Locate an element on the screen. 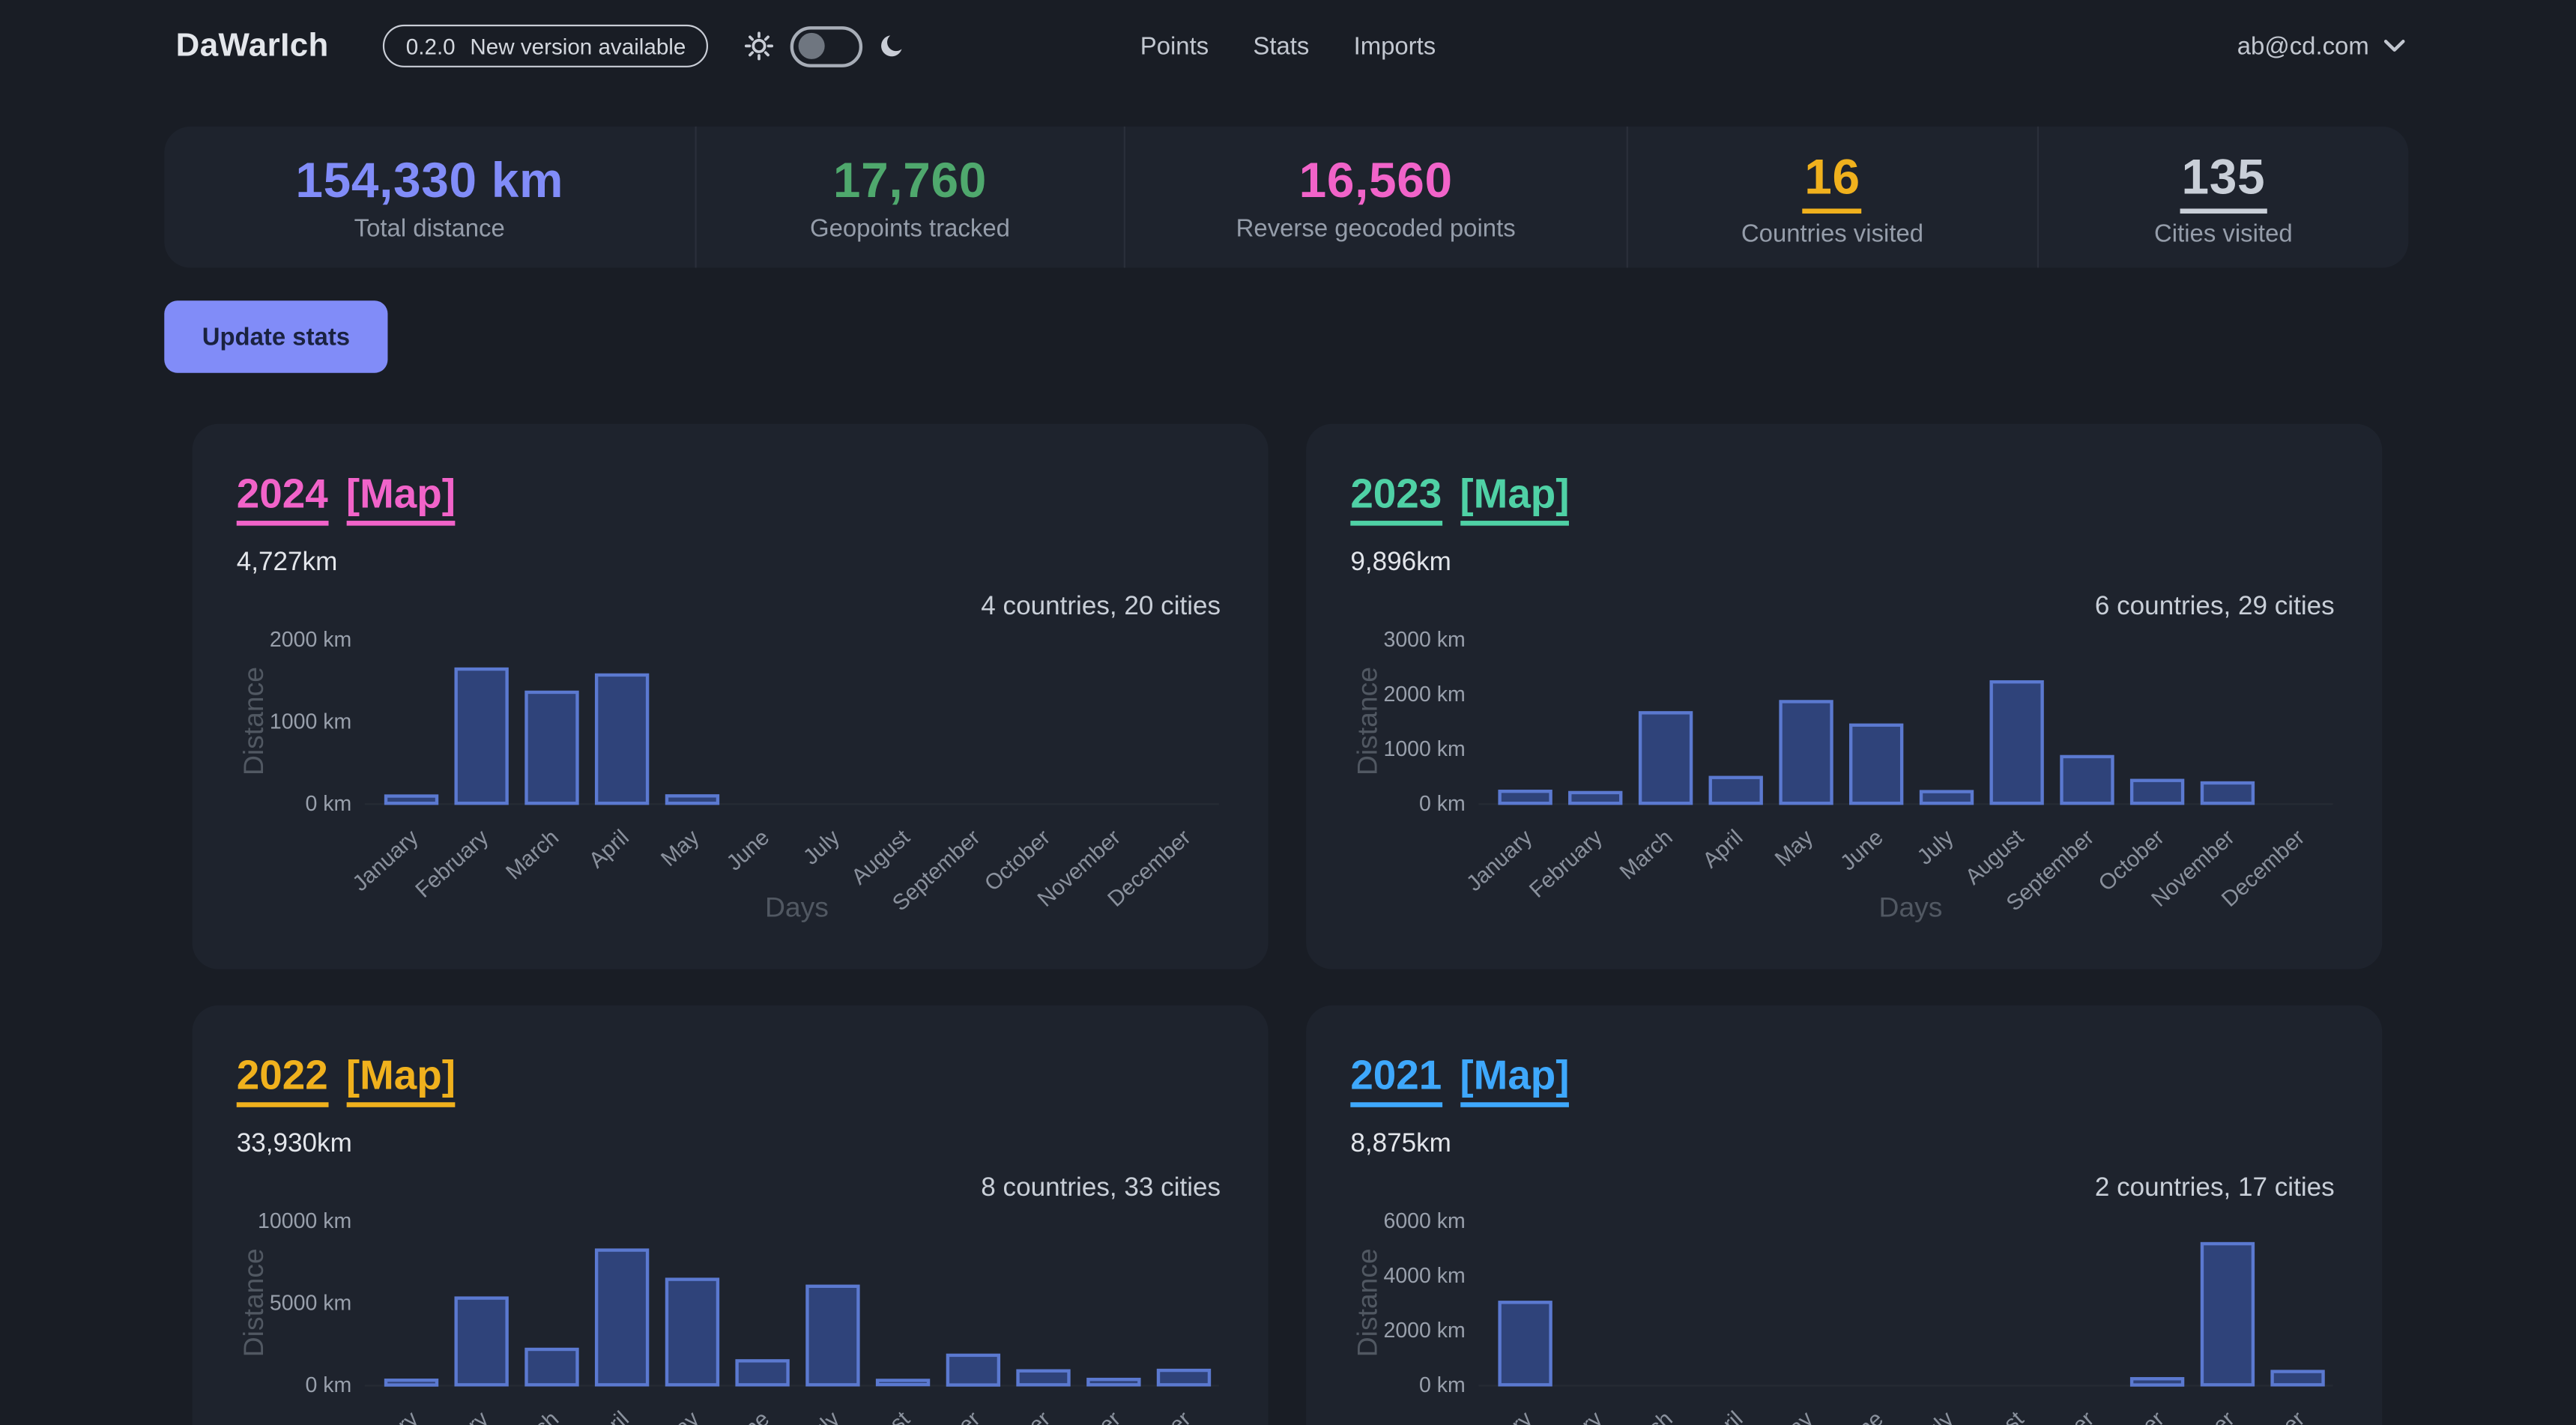  card-title: 2022 [Map] is located at coordinates (730, 1080).